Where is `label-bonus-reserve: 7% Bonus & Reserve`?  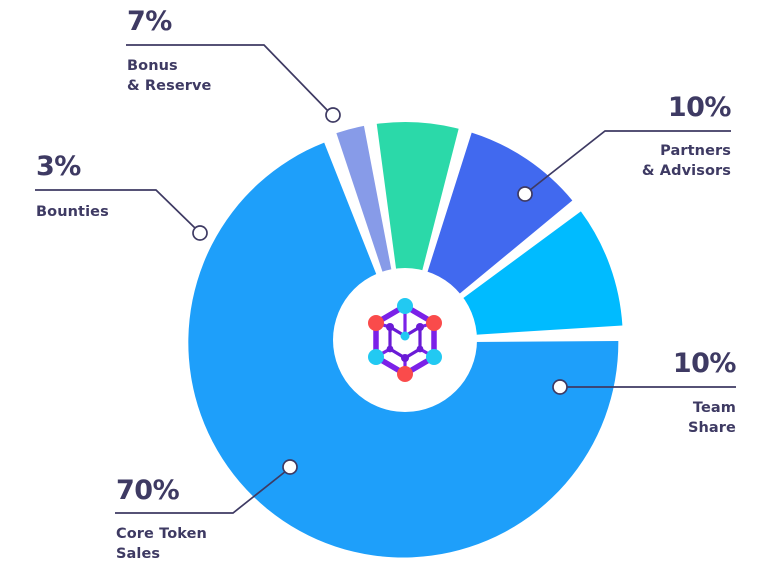 label-bonus-reserve: 7% Bonus & Reserve is located at coordinates (169, 50).